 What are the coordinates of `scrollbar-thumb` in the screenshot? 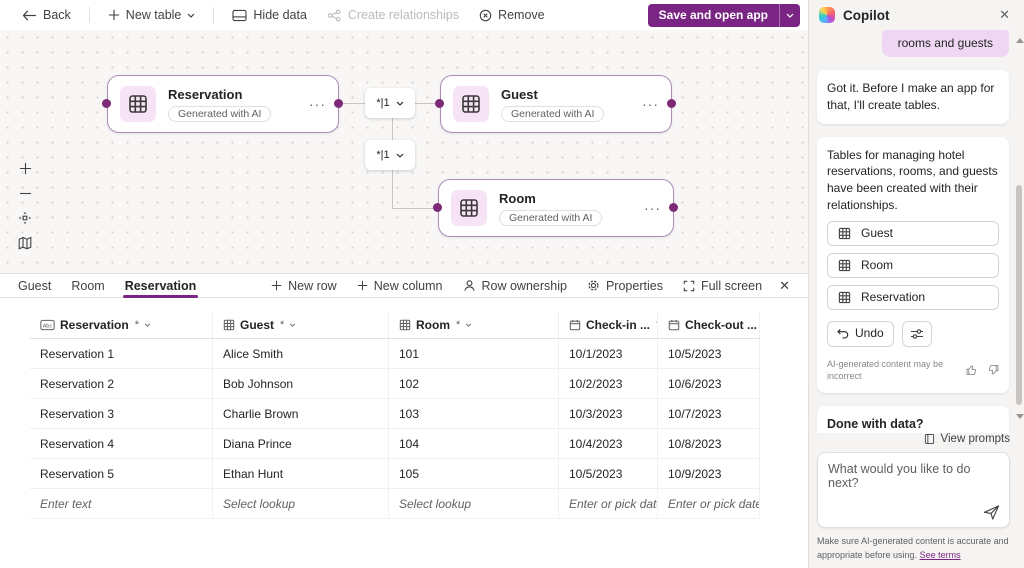 It's located at (1019, 295).